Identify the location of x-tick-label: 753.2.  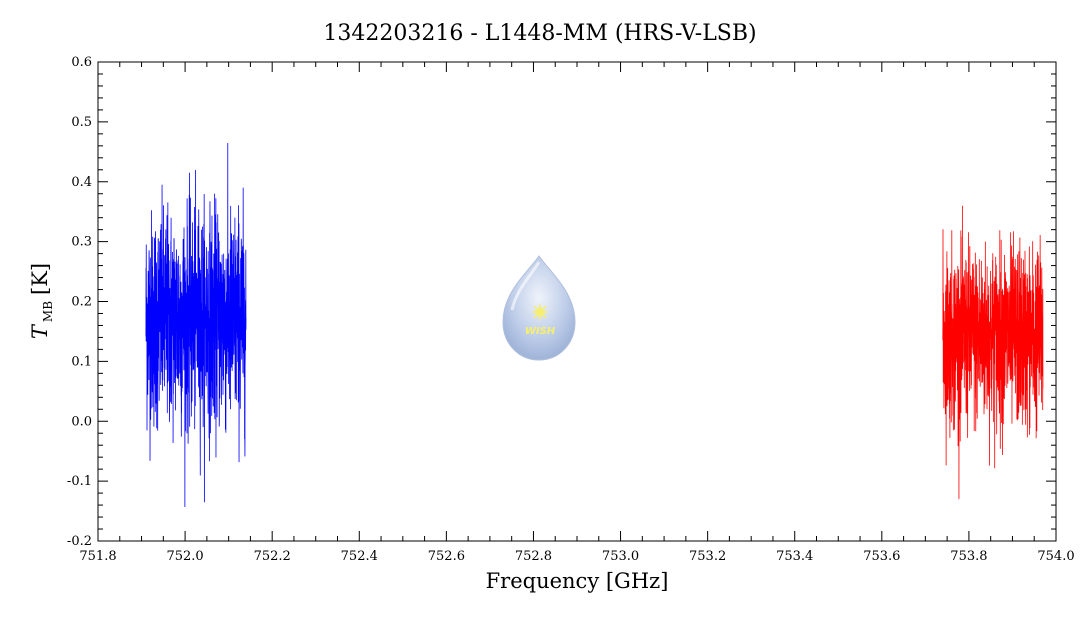
(707, 556).